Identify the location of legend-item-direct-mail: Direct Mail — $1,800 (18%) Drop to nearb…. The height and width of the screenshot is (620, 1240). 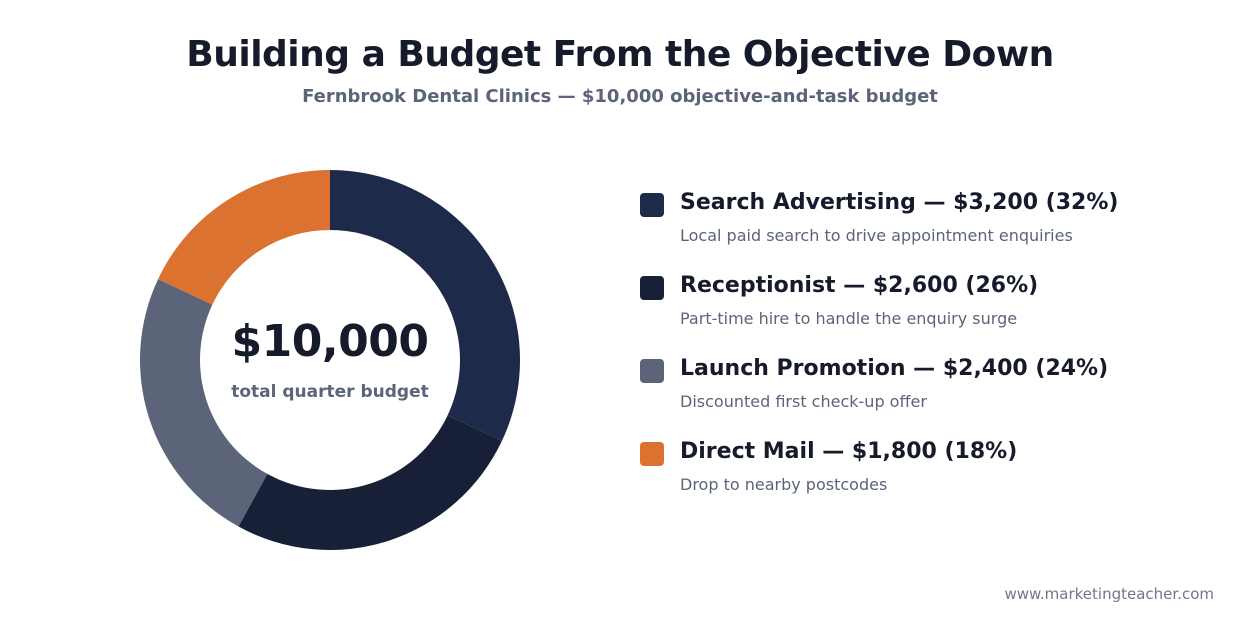
(920, 480).